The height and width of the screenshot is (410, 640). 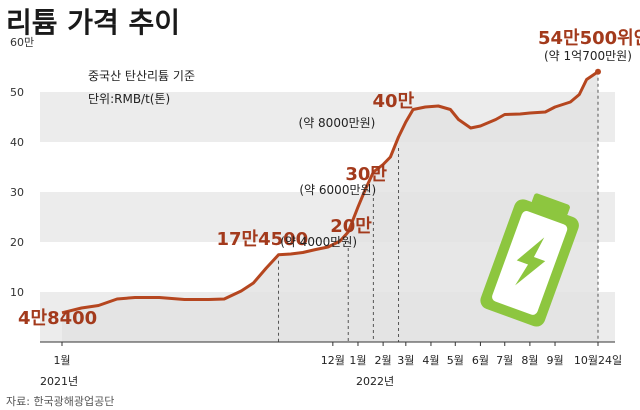 I want to click on y-tick-label: 10, so click(x=17, y=292).